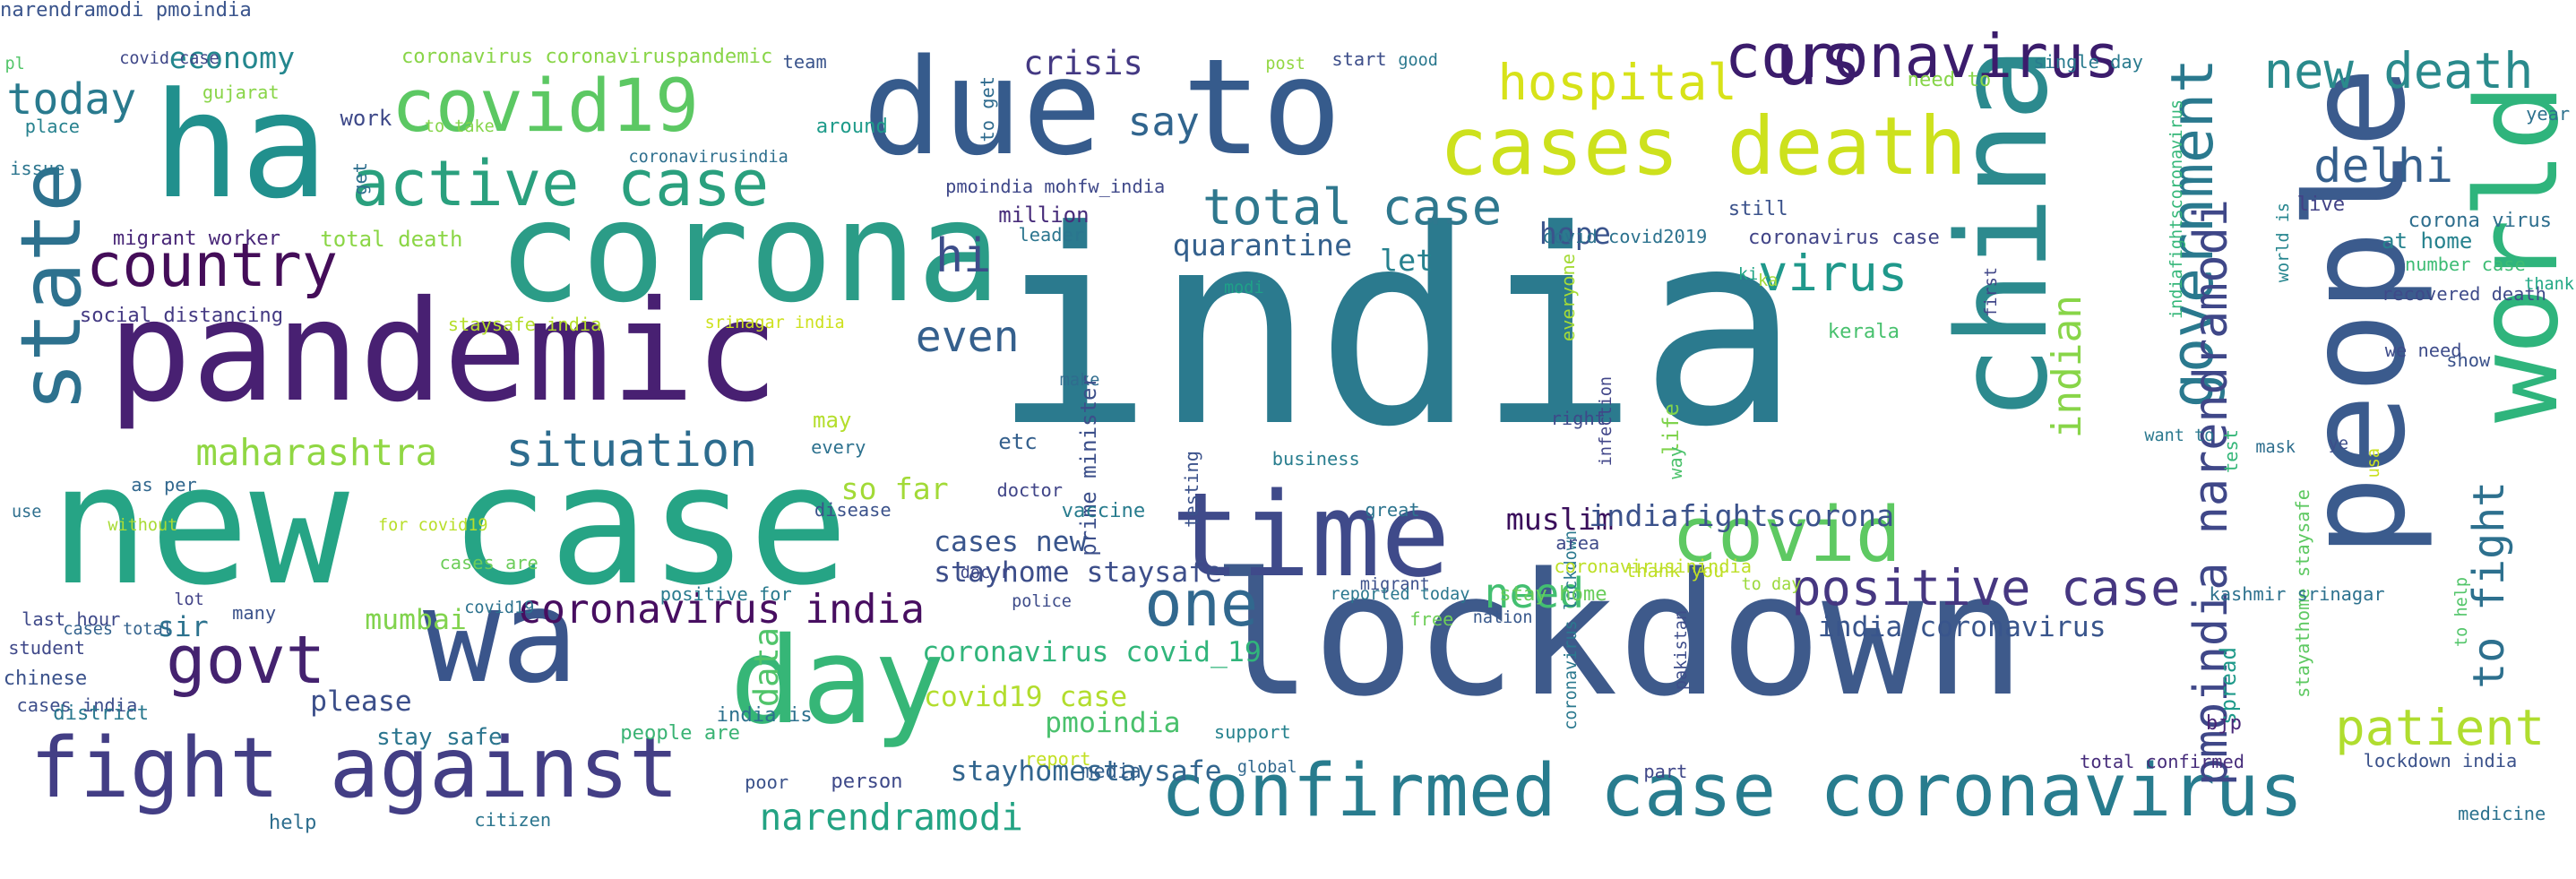 This screenshot has width=2576, height=879. I want to click on cloud-word: total death, so click(391, 240).